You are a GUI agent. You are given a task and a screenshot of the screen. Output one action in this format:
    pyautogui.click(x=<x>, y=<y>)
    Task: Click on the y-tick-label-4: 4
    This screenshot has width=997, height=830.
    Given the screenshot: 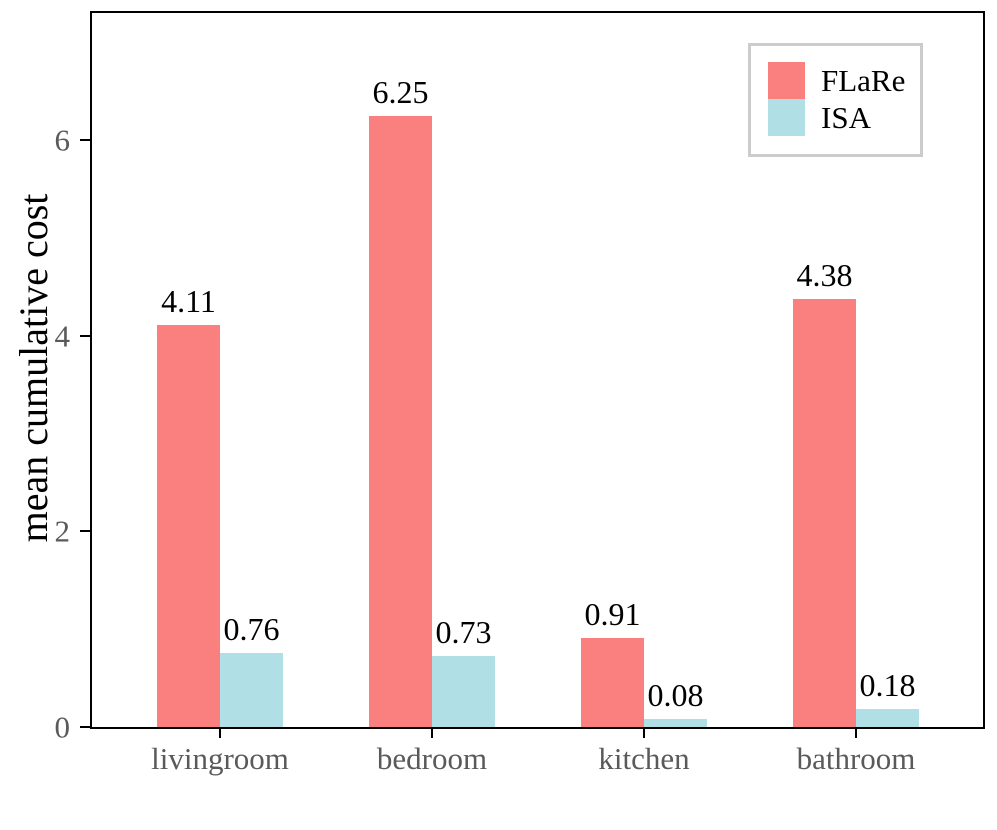 What is the action you would take?
    pyautogui.click(x=62, y=336)
    